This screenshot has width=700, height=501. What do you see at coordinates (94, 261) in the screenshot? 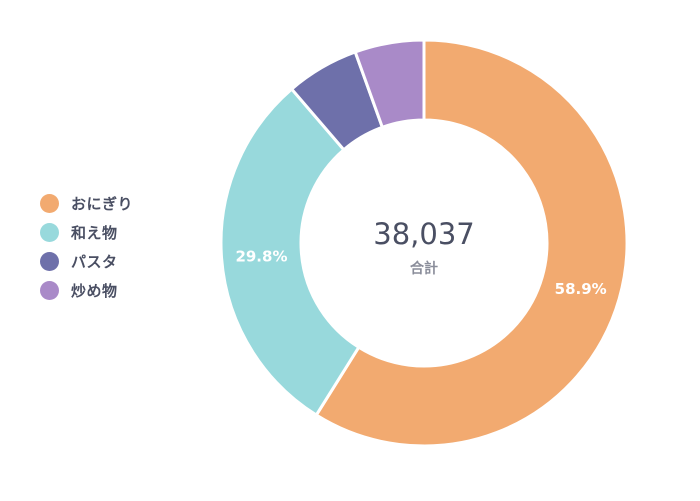
I see `legend-label-pasta: パスタ` at bounding box center [94, 261].